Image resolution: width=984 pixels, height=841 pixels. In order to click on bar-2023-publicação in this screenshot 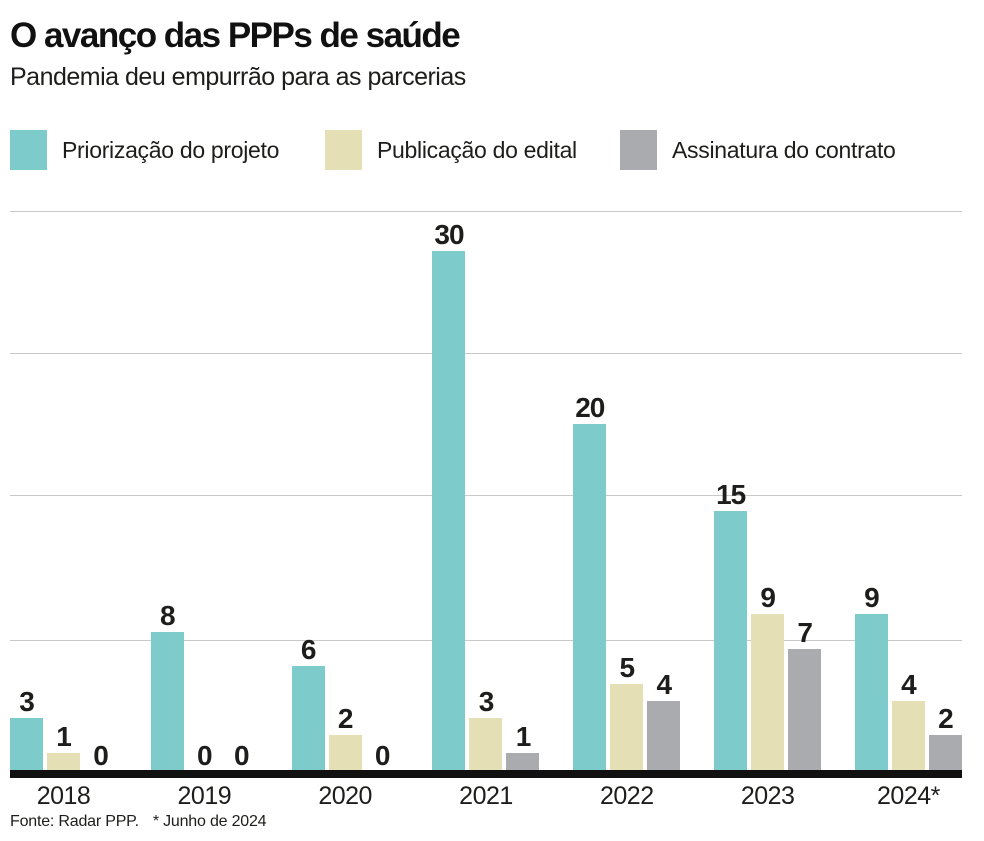, I will do `click(768, 692)`.